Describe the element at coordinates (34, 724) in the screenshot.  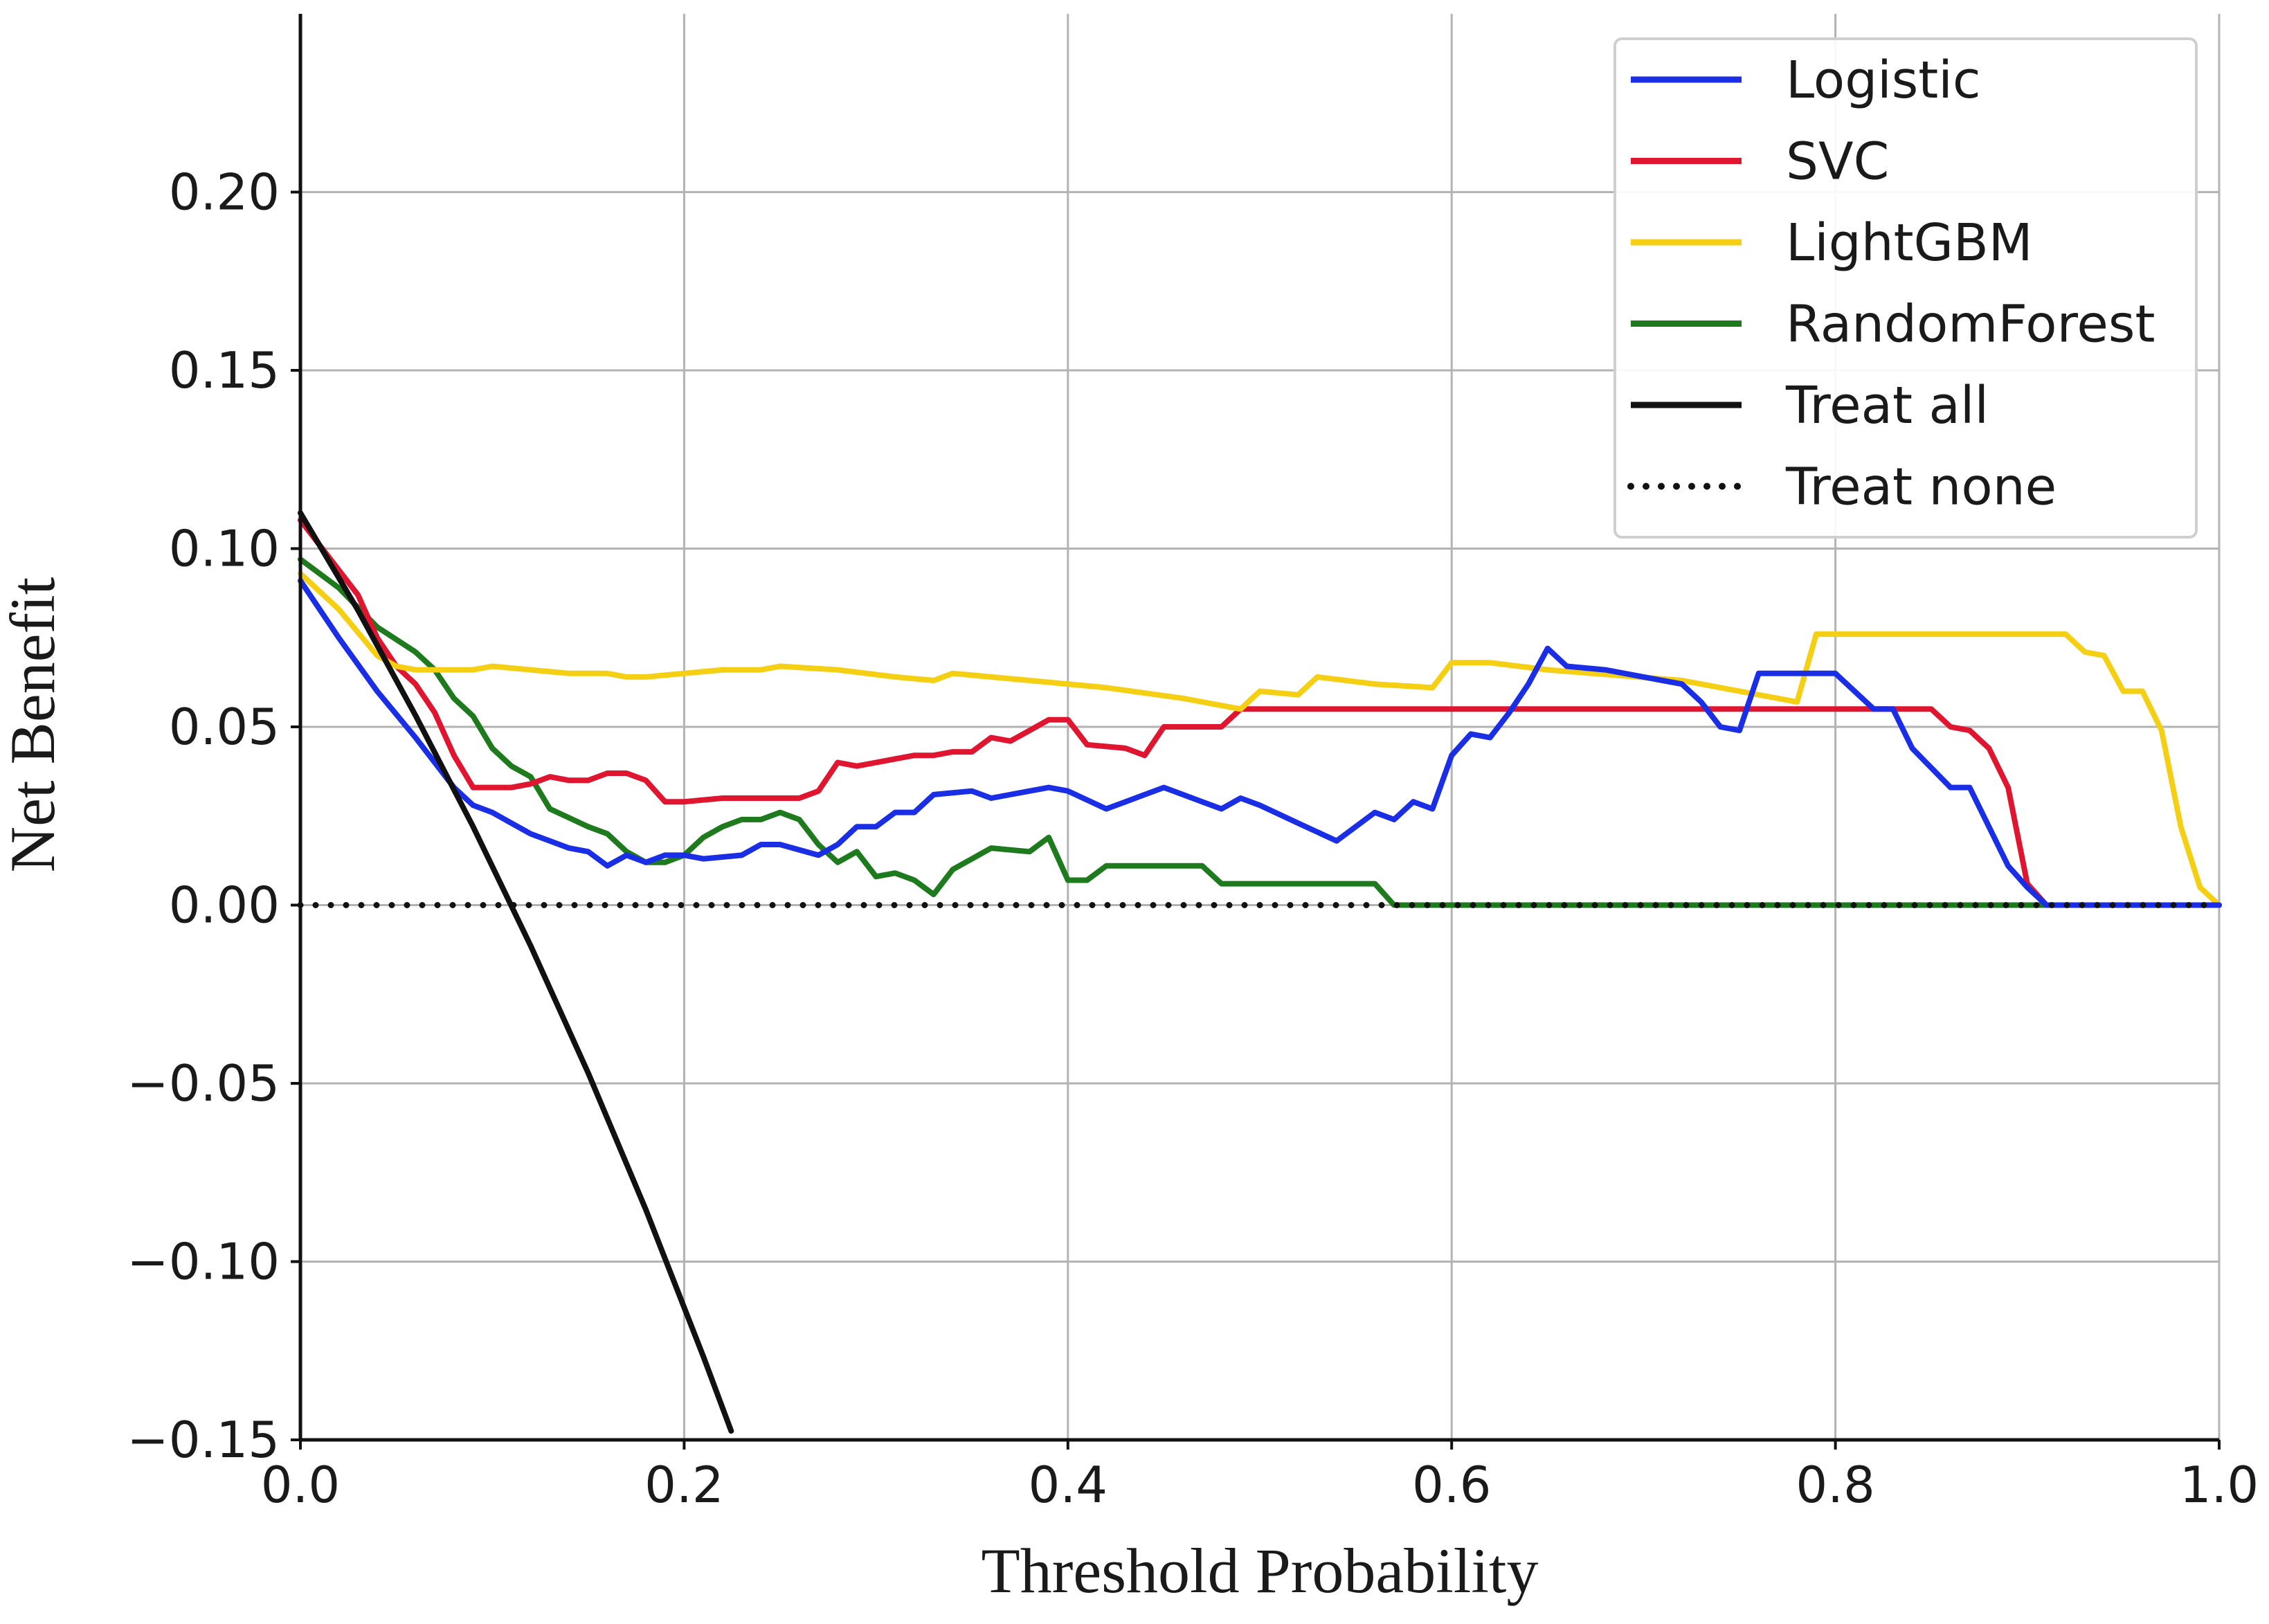
I see `y-axis-label: Net Benefit` at that location.